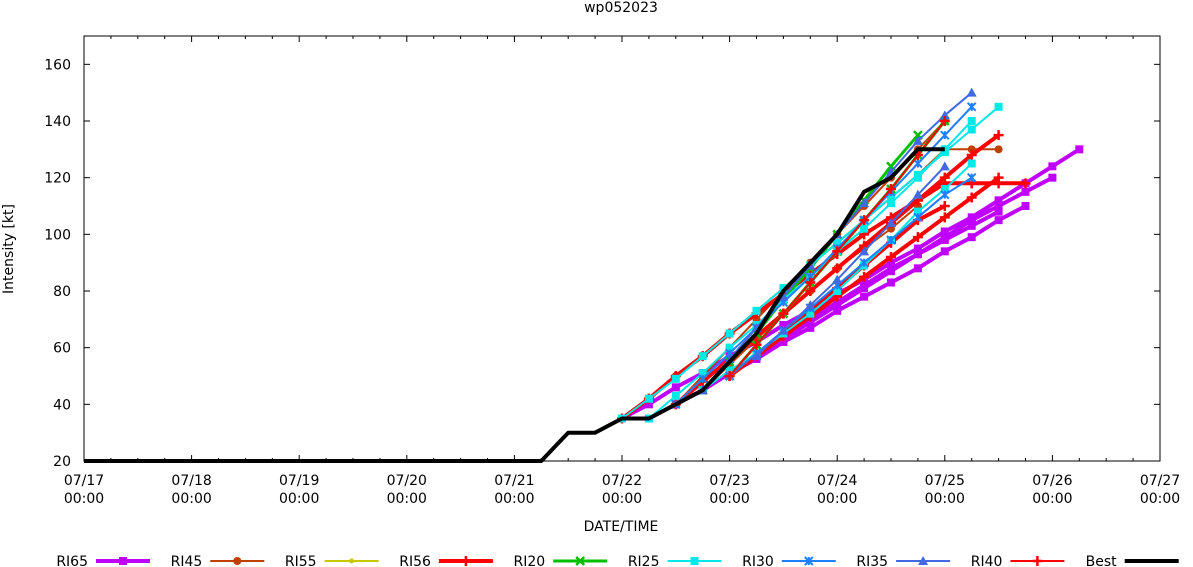  What do you see at coordinates (57, 65) in the screenshot?
I see `y-tick-label: 160` at bounding box center [57, 65].